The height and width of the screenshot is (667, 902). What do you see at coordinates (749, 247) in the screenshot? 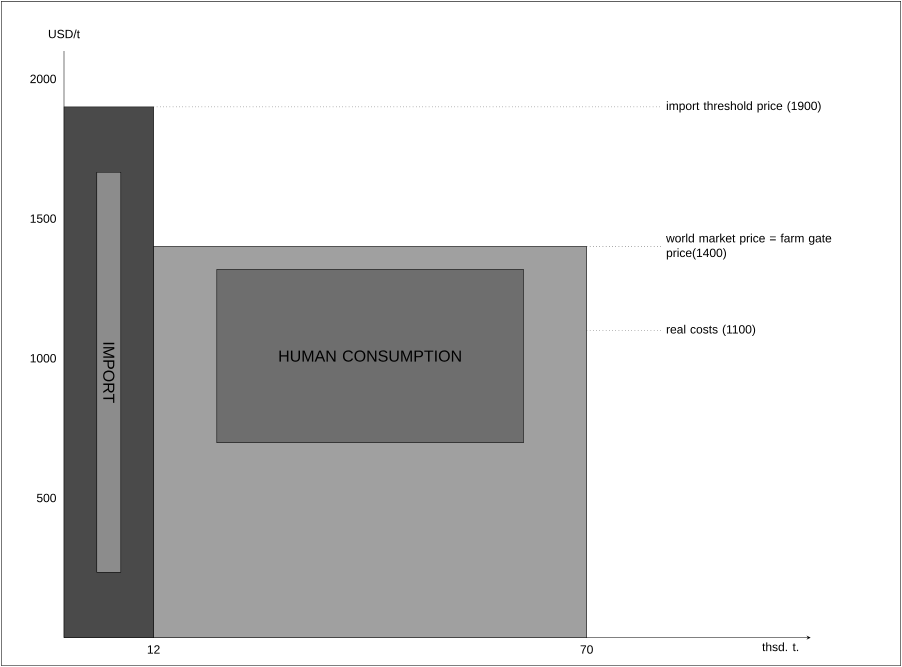
I see `ref-line-label: world market price = farm gate price(1400)` at bounding box center [749, 247].